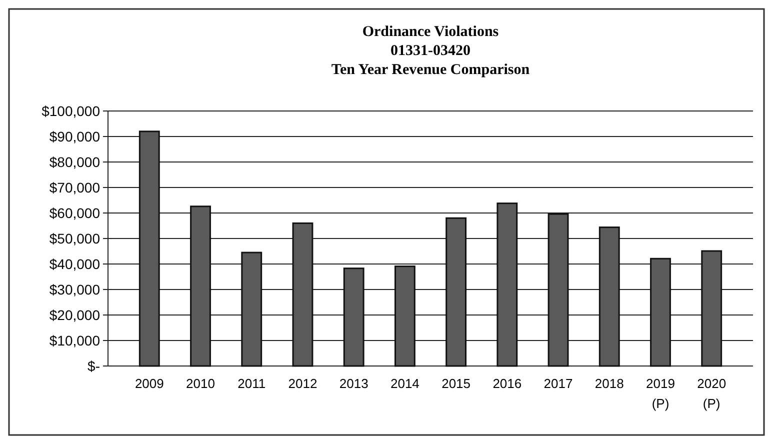 The height and width of the screenshot is (444, 773). I want to click on x-tick-label: 2017, so click(558, 383).